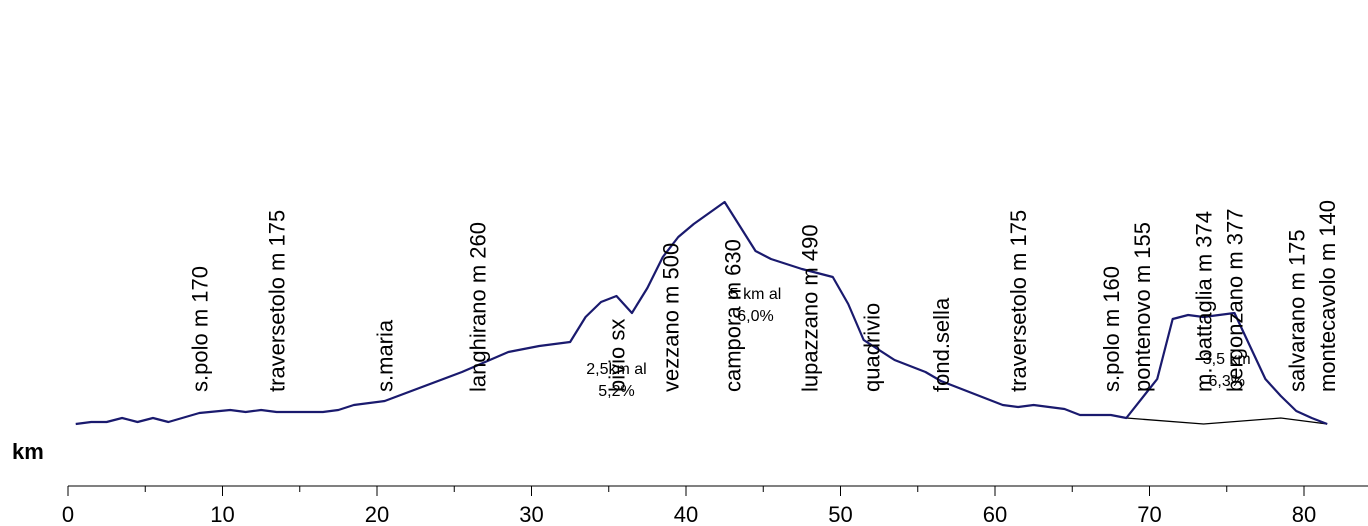 The image size is (1368, 526). Describe the element at coordinates (68, 514) in the screenshot. I see `x-tick-label: 0` at that location.